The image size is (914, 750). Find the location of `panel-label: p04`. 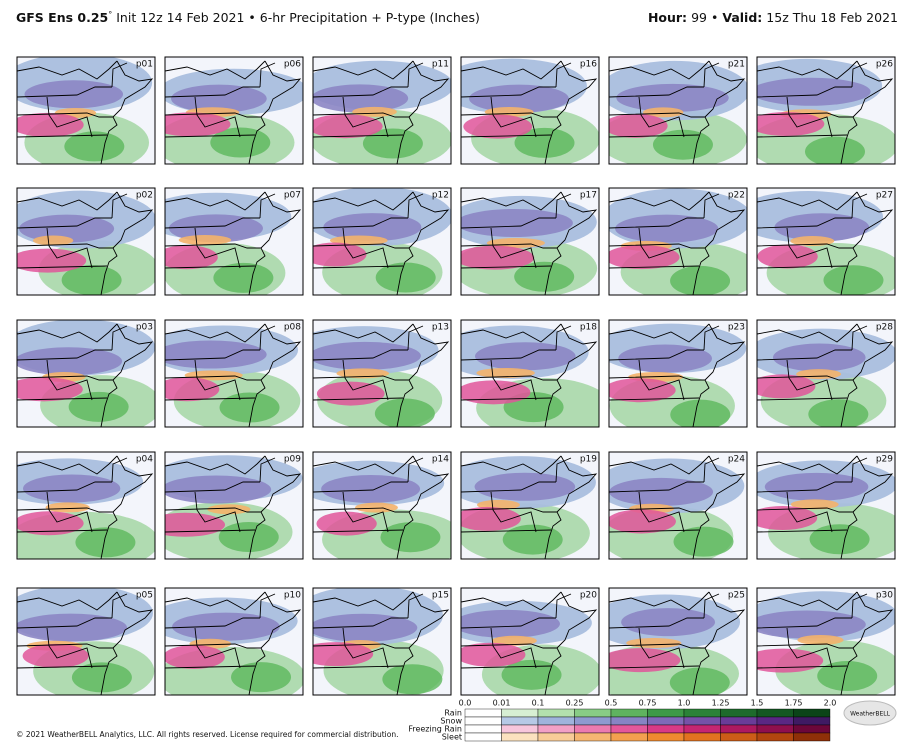

panel-label: p04 is located at coordinates (144, 460).